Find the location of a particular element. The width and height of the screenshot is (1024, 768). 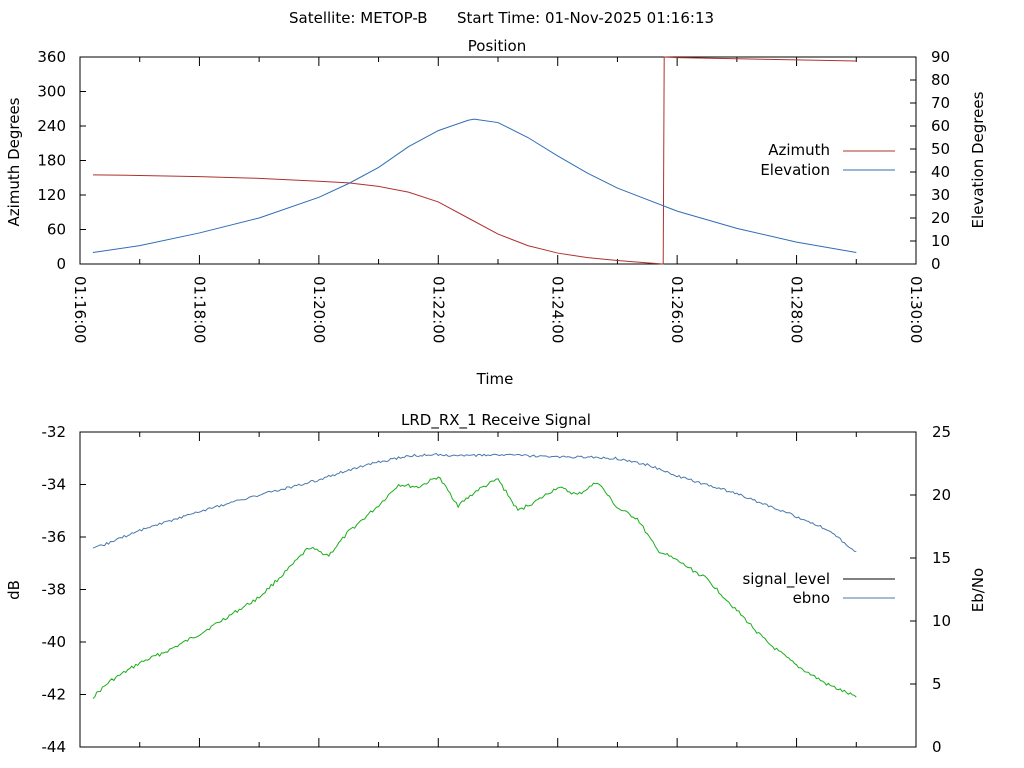

receive-signal-chart-title: LRD_RX_1 Receive Signal is located at coordinates (496, 420).